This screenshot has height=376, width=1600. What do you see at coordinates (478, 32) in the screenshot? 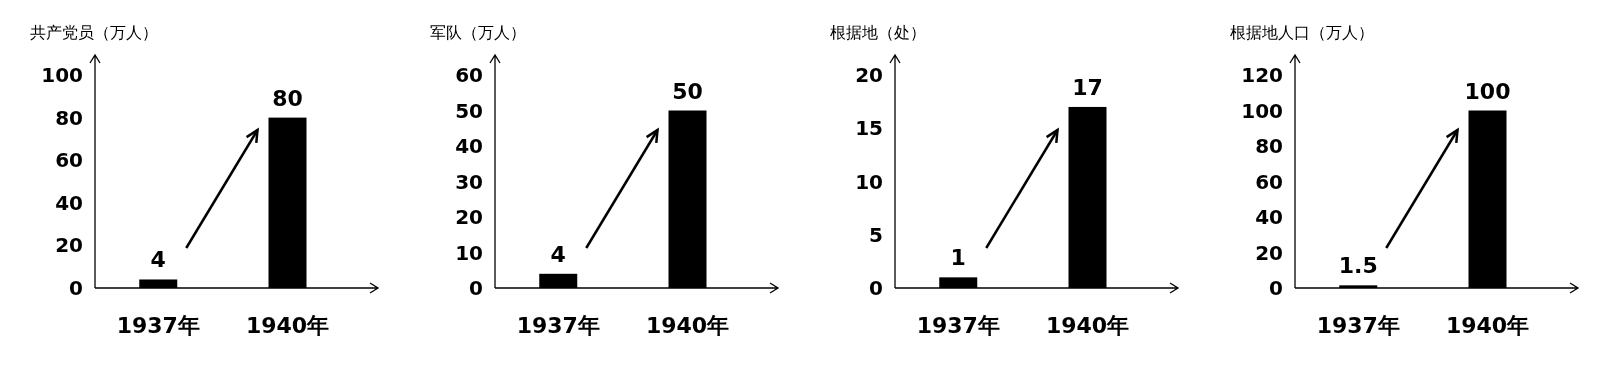
I see `y-axis-title: 军队（万人）` at bounding box center [478, 32].